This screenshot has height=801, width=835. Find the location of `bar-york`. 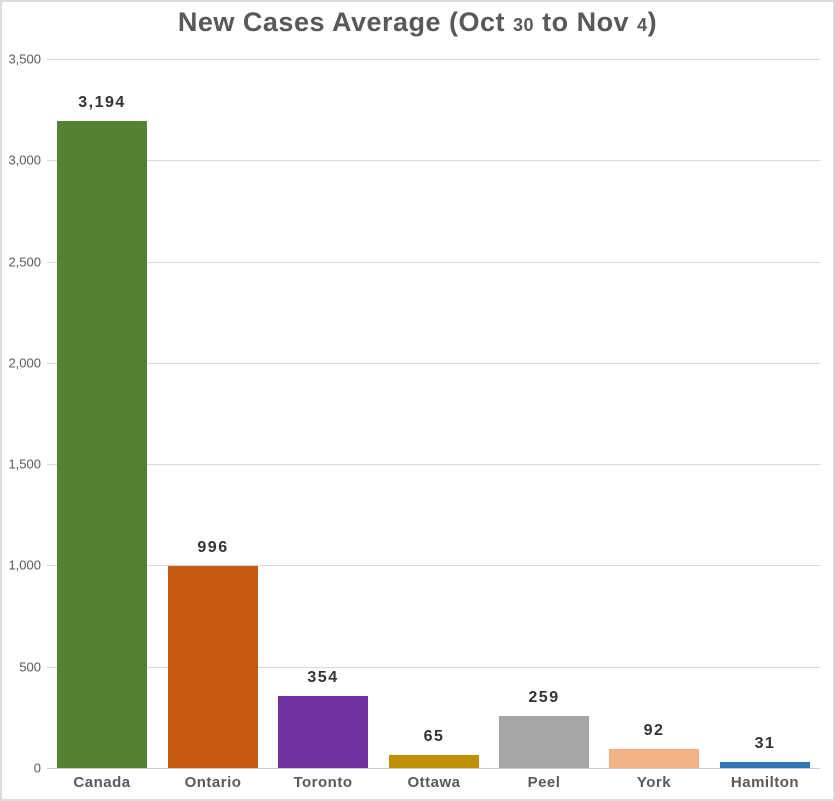

bar-york is located at coordinates (654, 758).